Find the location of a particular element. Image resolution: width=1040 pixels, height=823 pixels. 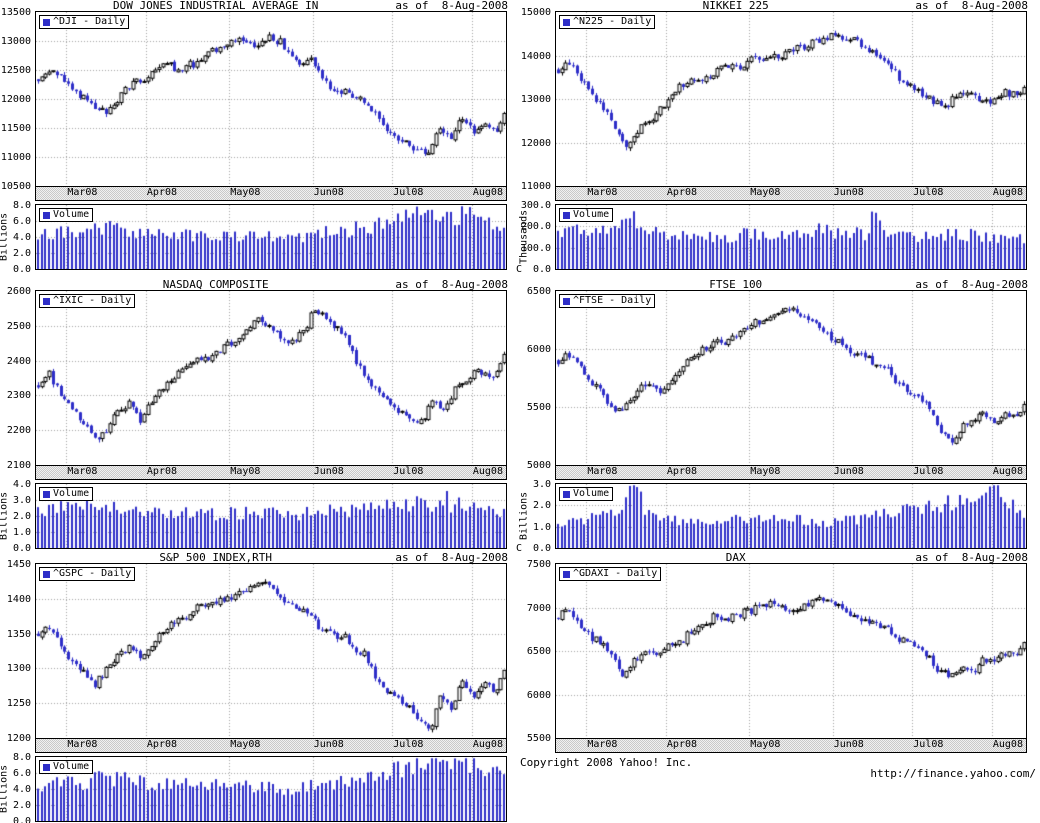

volume-area: Billions 8.0 6.0 4.0 2.0 0.0 Volume is located at coordinates (260, 238).